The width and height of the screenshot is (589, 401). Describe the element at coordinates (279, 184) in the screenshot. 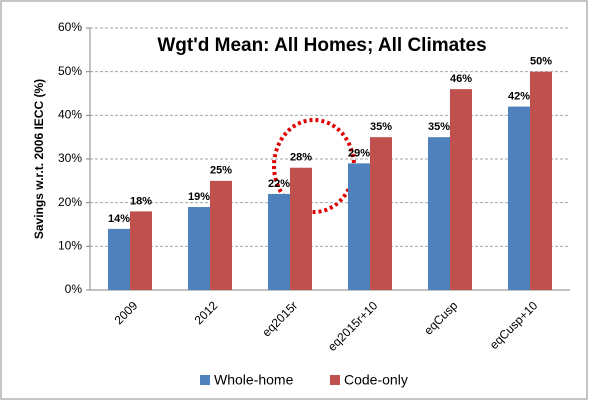

I see `value-label: 22%` at that location.